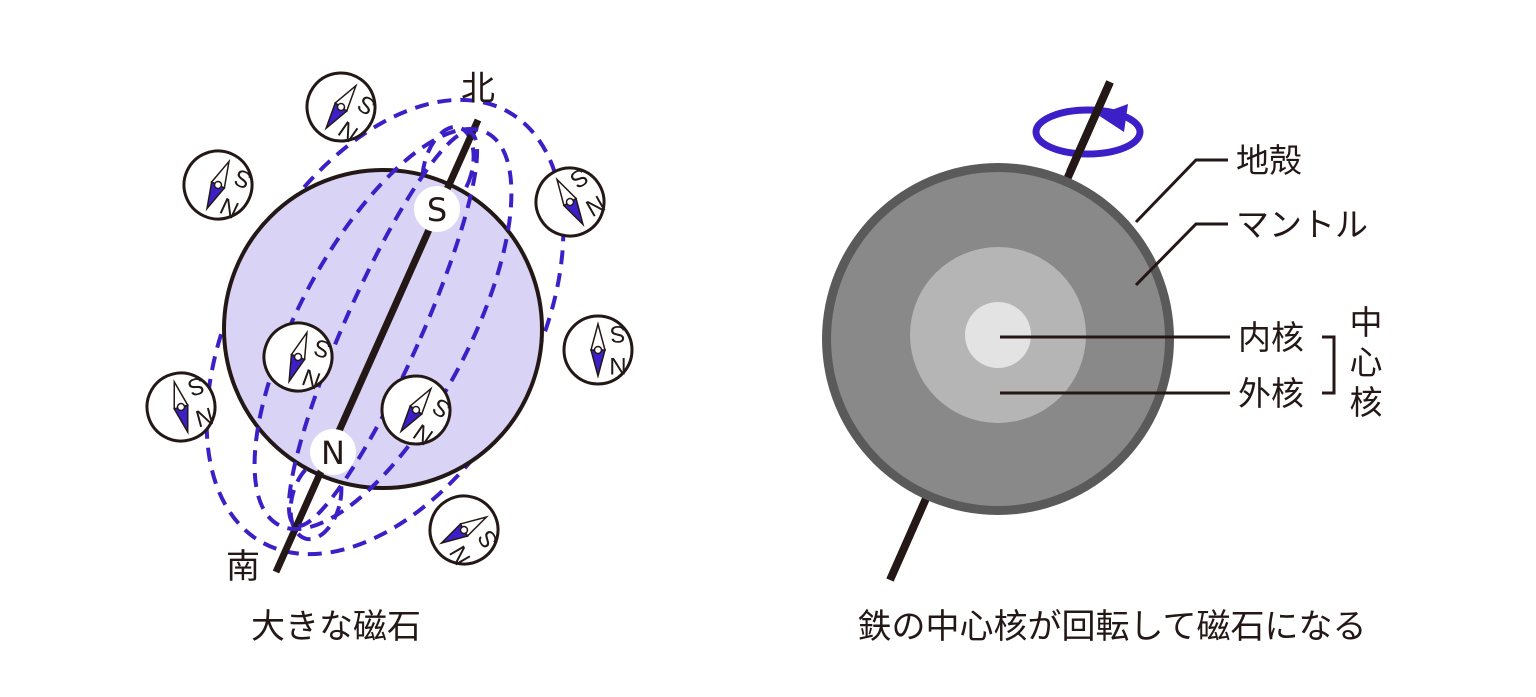 The image size is (1536, 697). I want to click on rotation-axis-top, so click(1090, 127).